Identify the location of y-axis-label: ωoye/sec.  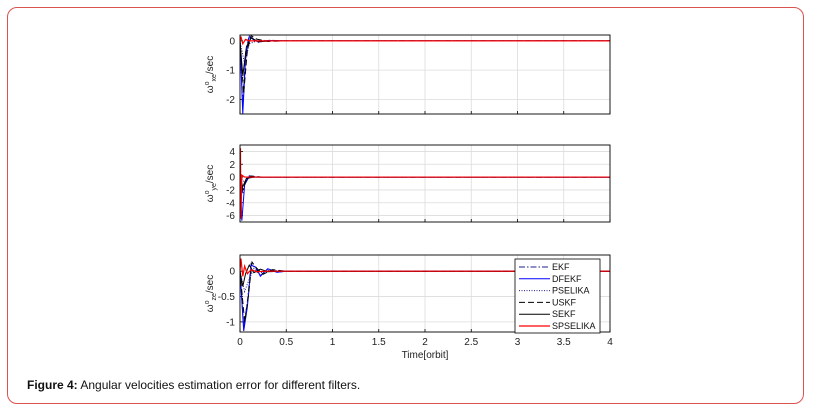
(211, 183).